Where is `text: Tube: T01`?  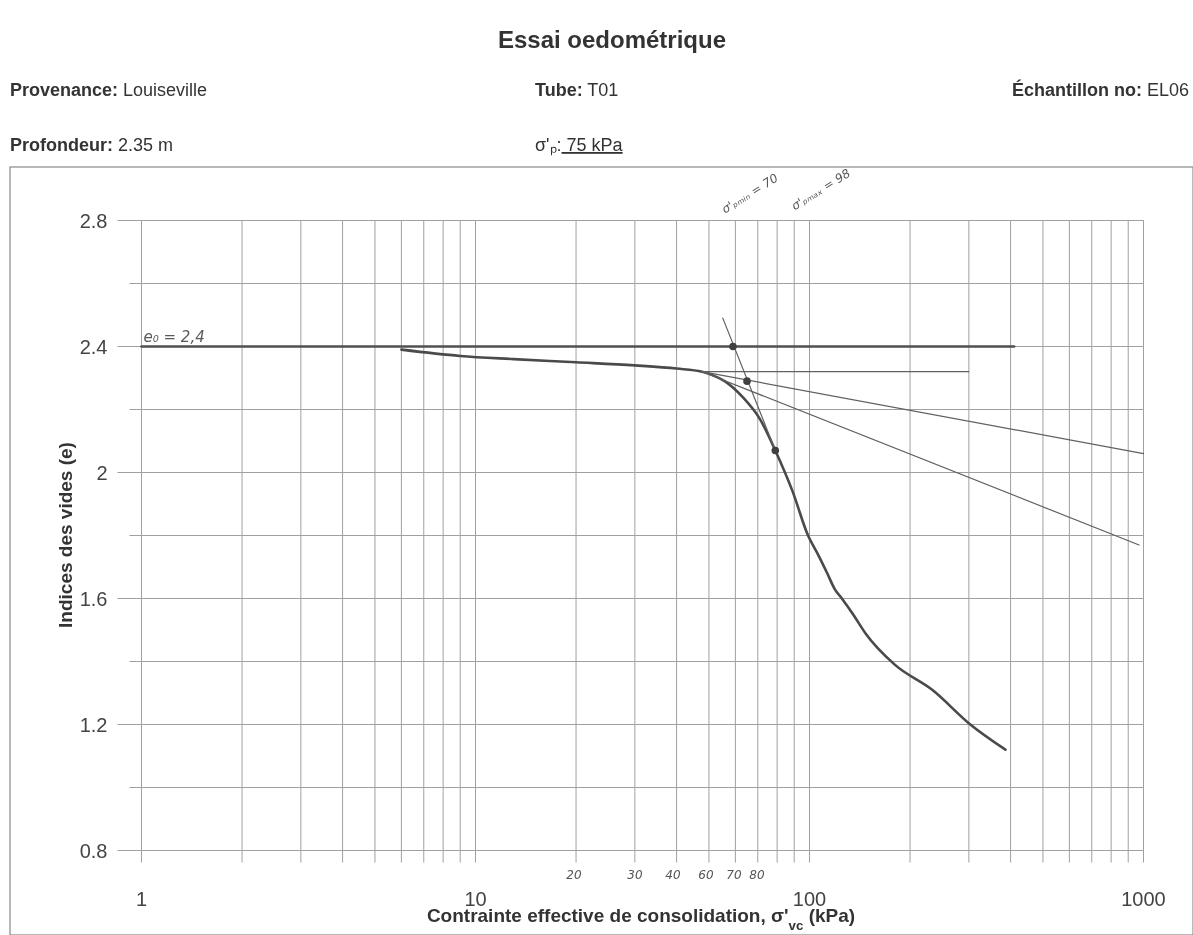
text: Tube: T01 is located at coordinates (577, 90).